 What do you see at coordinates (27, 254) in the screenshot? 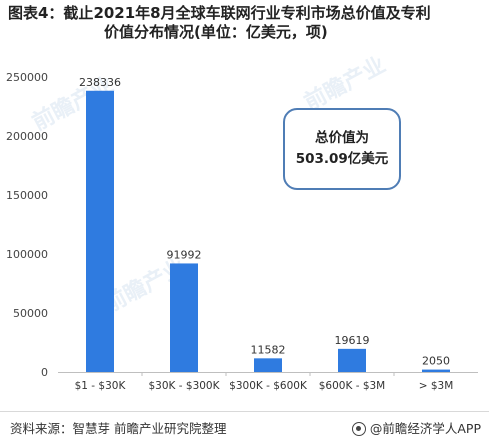
I see `y-tick-label: 100000` at bounding box center [27, 254].